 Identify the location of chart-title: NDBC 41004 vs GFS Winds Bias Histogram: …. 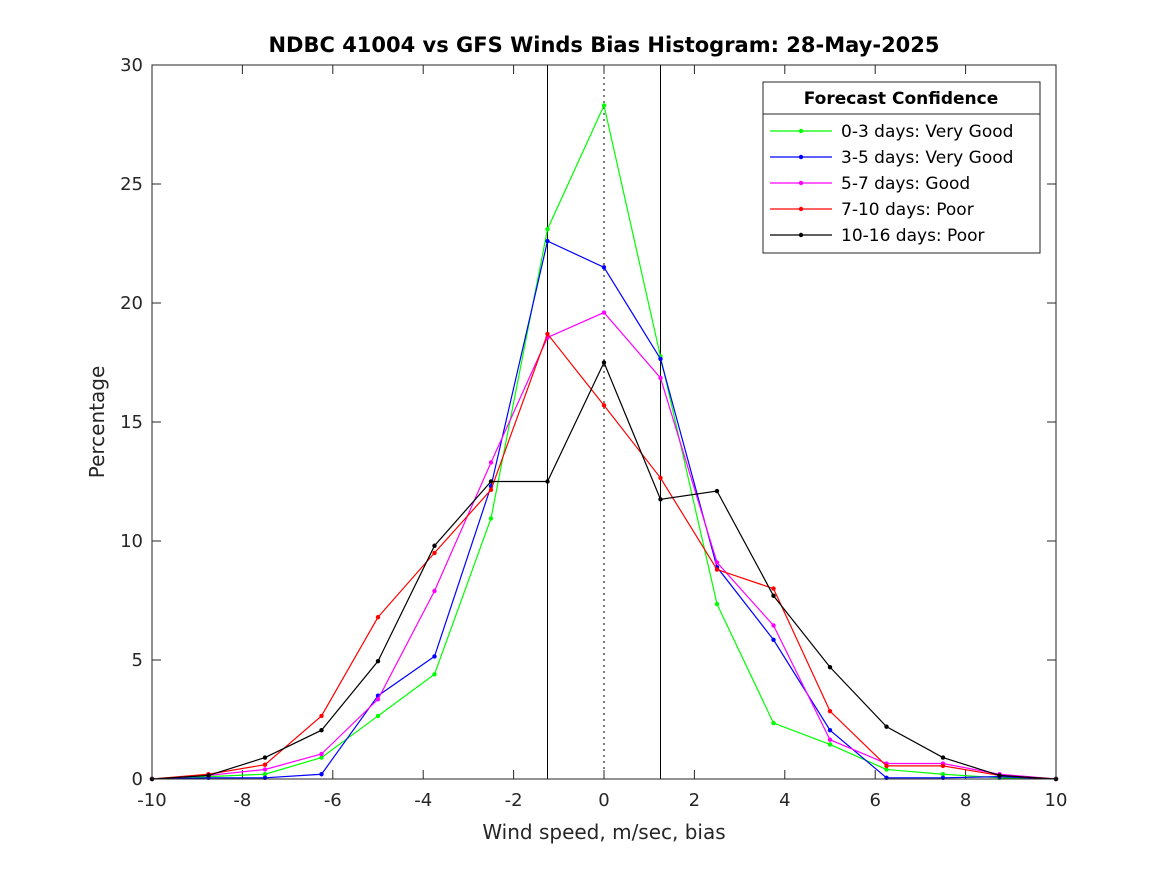
(603, 45).